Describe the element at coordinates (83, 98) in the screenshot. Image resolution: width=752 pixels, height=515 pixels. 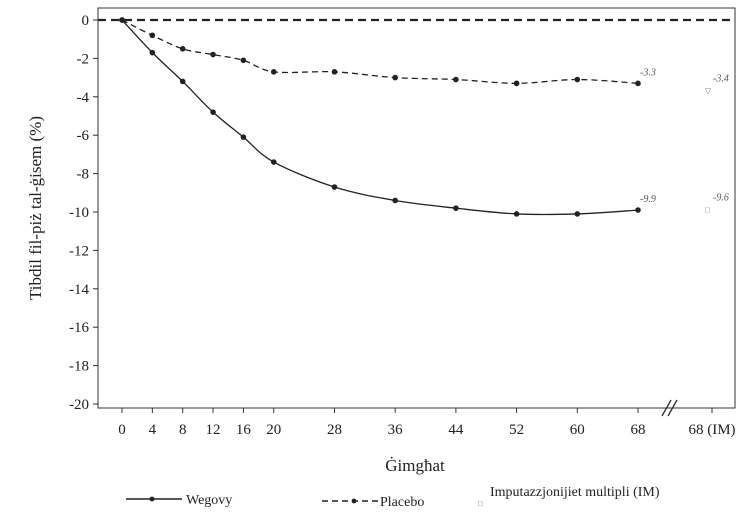
I see `y-tick-label: -4` at that location.